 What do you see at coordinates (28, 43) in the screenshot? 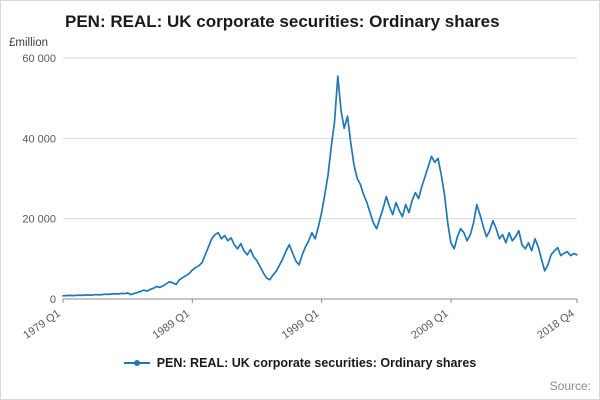
I see `y-axis-unit-label: £million` at bounding box center [28, 43].